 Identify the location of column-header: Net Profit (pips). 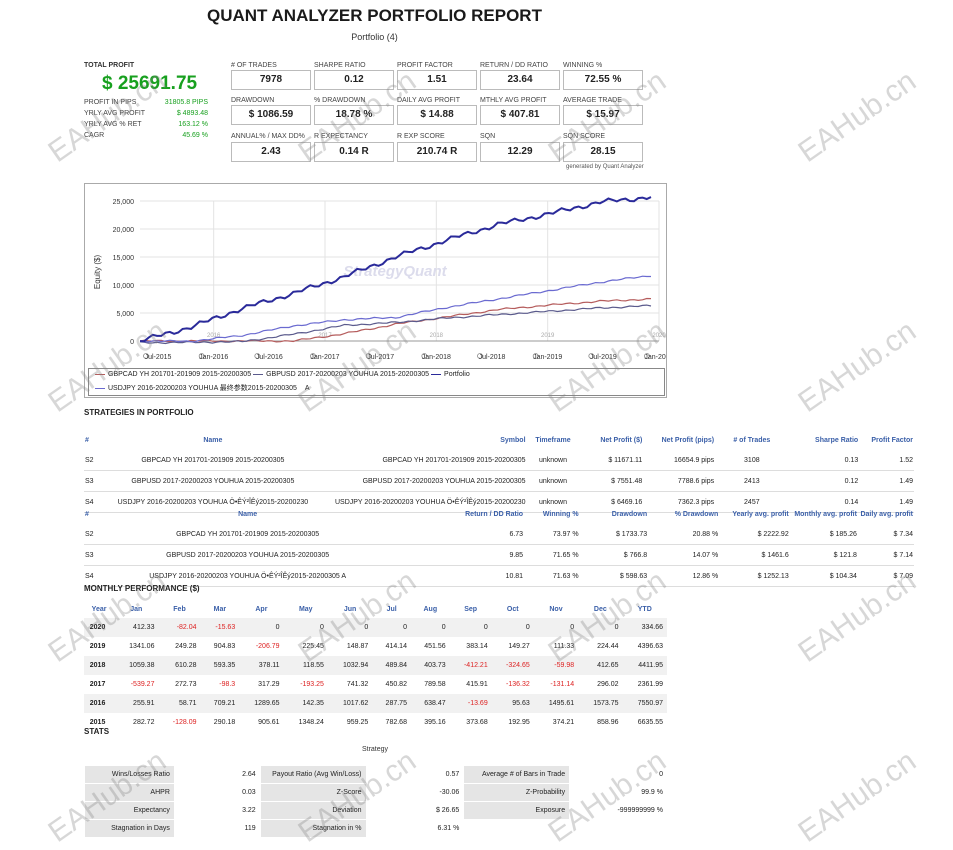
(688, 440).